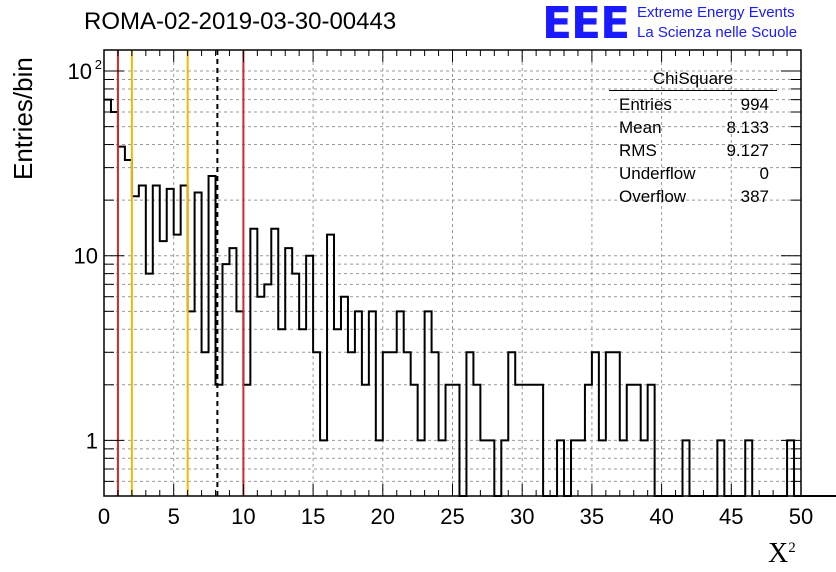 This screenshot has width=836, height=572. Describe the element at coordinates (592, 516) in the screenshot. I see `x-tick-label: 35` at that location.